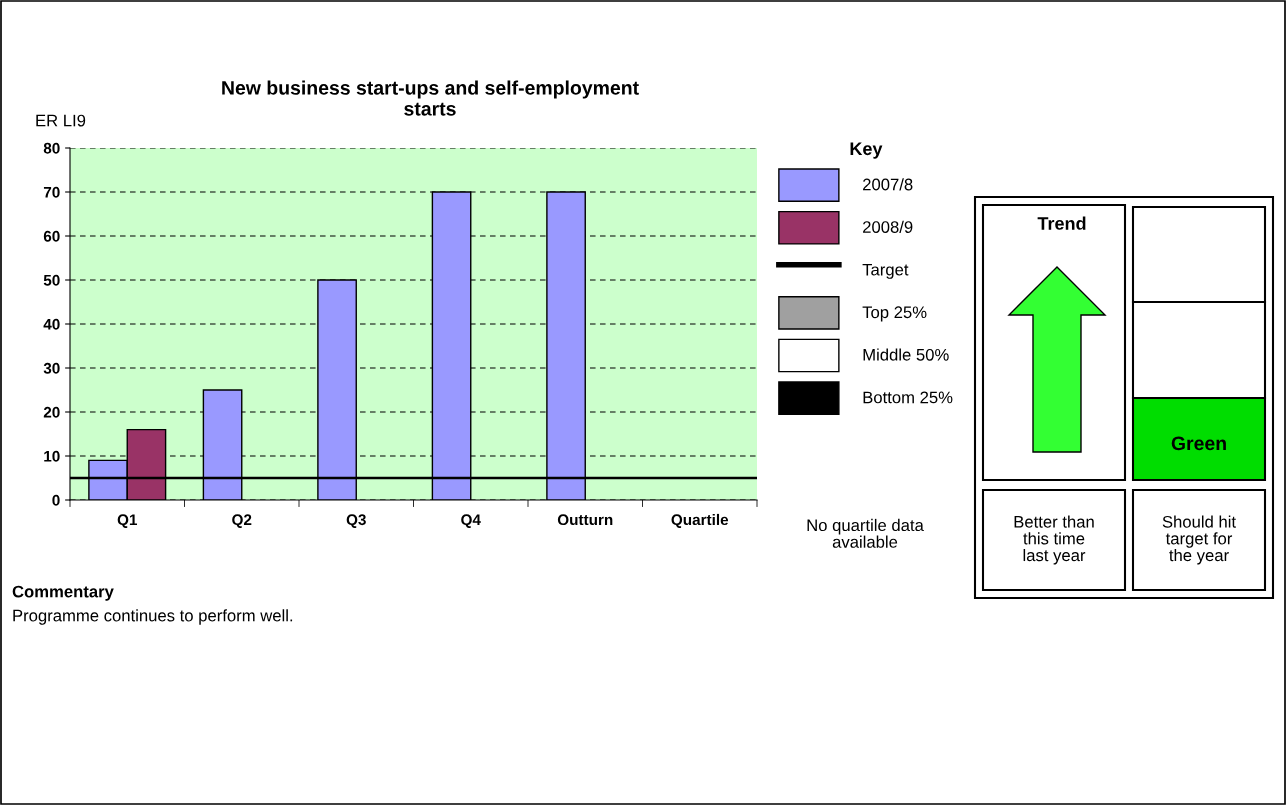 Image resolution: width=1286 pixels, height=805 pixels. I want to click on text: Better than this time last year, so click(1054, 540).